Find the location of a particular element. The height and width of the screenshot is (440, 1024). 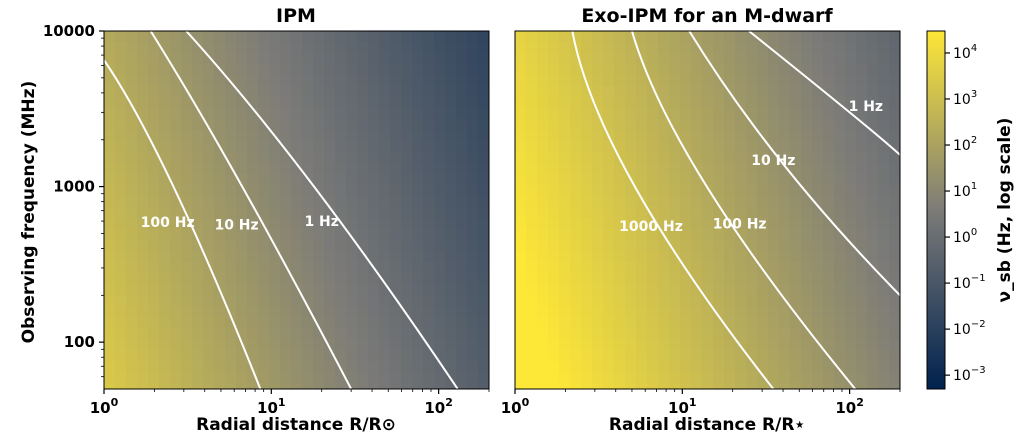

colorbar-tick-label: 10−1 is located at coordinates (969, 282).